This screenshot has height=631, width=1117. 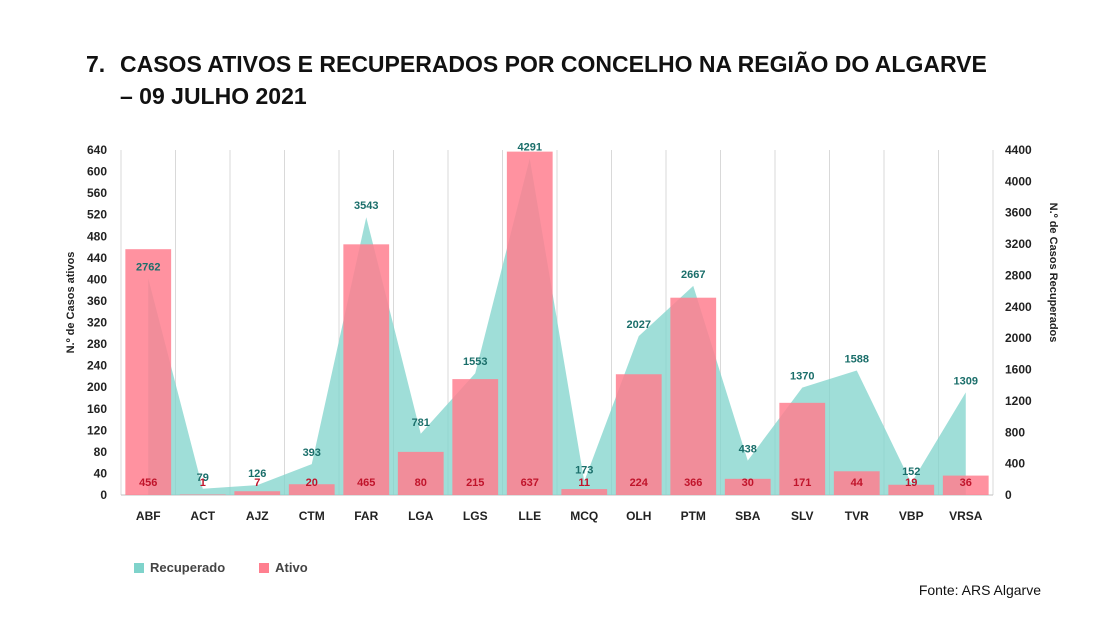 I want to click on recuperado-data-label: 1553, so click(x=475, y=362).